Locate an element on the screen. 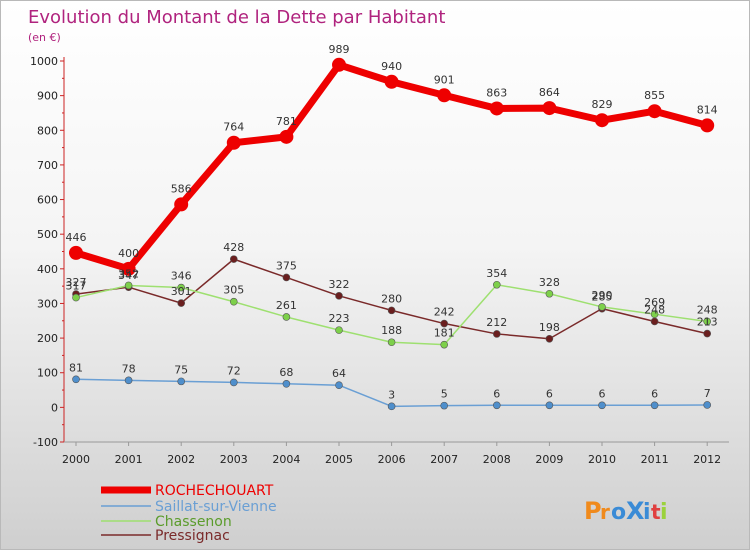 The height and width of the screenshot is (551, 750). data-label: 75 is located at coordinates (181, 369).